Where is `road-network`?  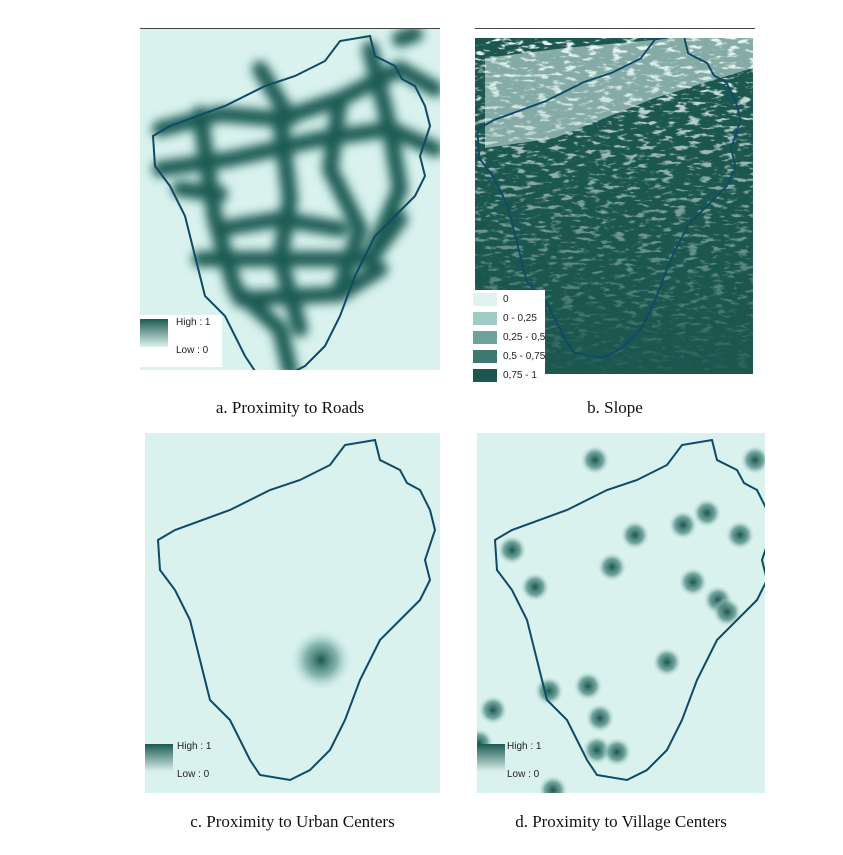 road-network is located at coordinates (296, 199).